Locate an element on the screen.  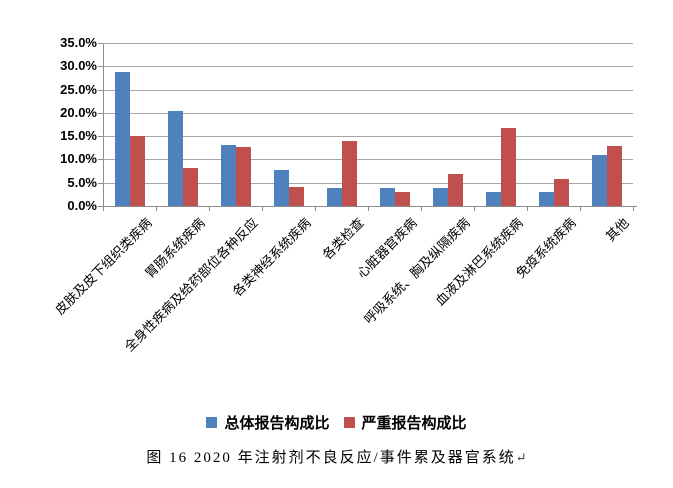
y-axis-tick-label: 25.0% is located at coordinates (78, 89).